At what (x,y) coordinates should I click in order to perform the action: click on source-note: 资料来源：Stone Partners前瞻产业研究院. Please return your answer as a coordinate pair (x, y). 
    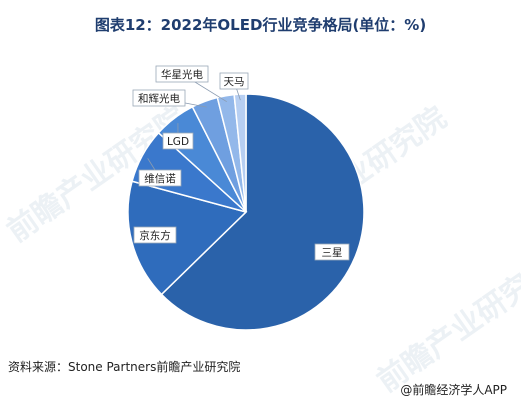
    Looking at the image, I should click on (124, 367).